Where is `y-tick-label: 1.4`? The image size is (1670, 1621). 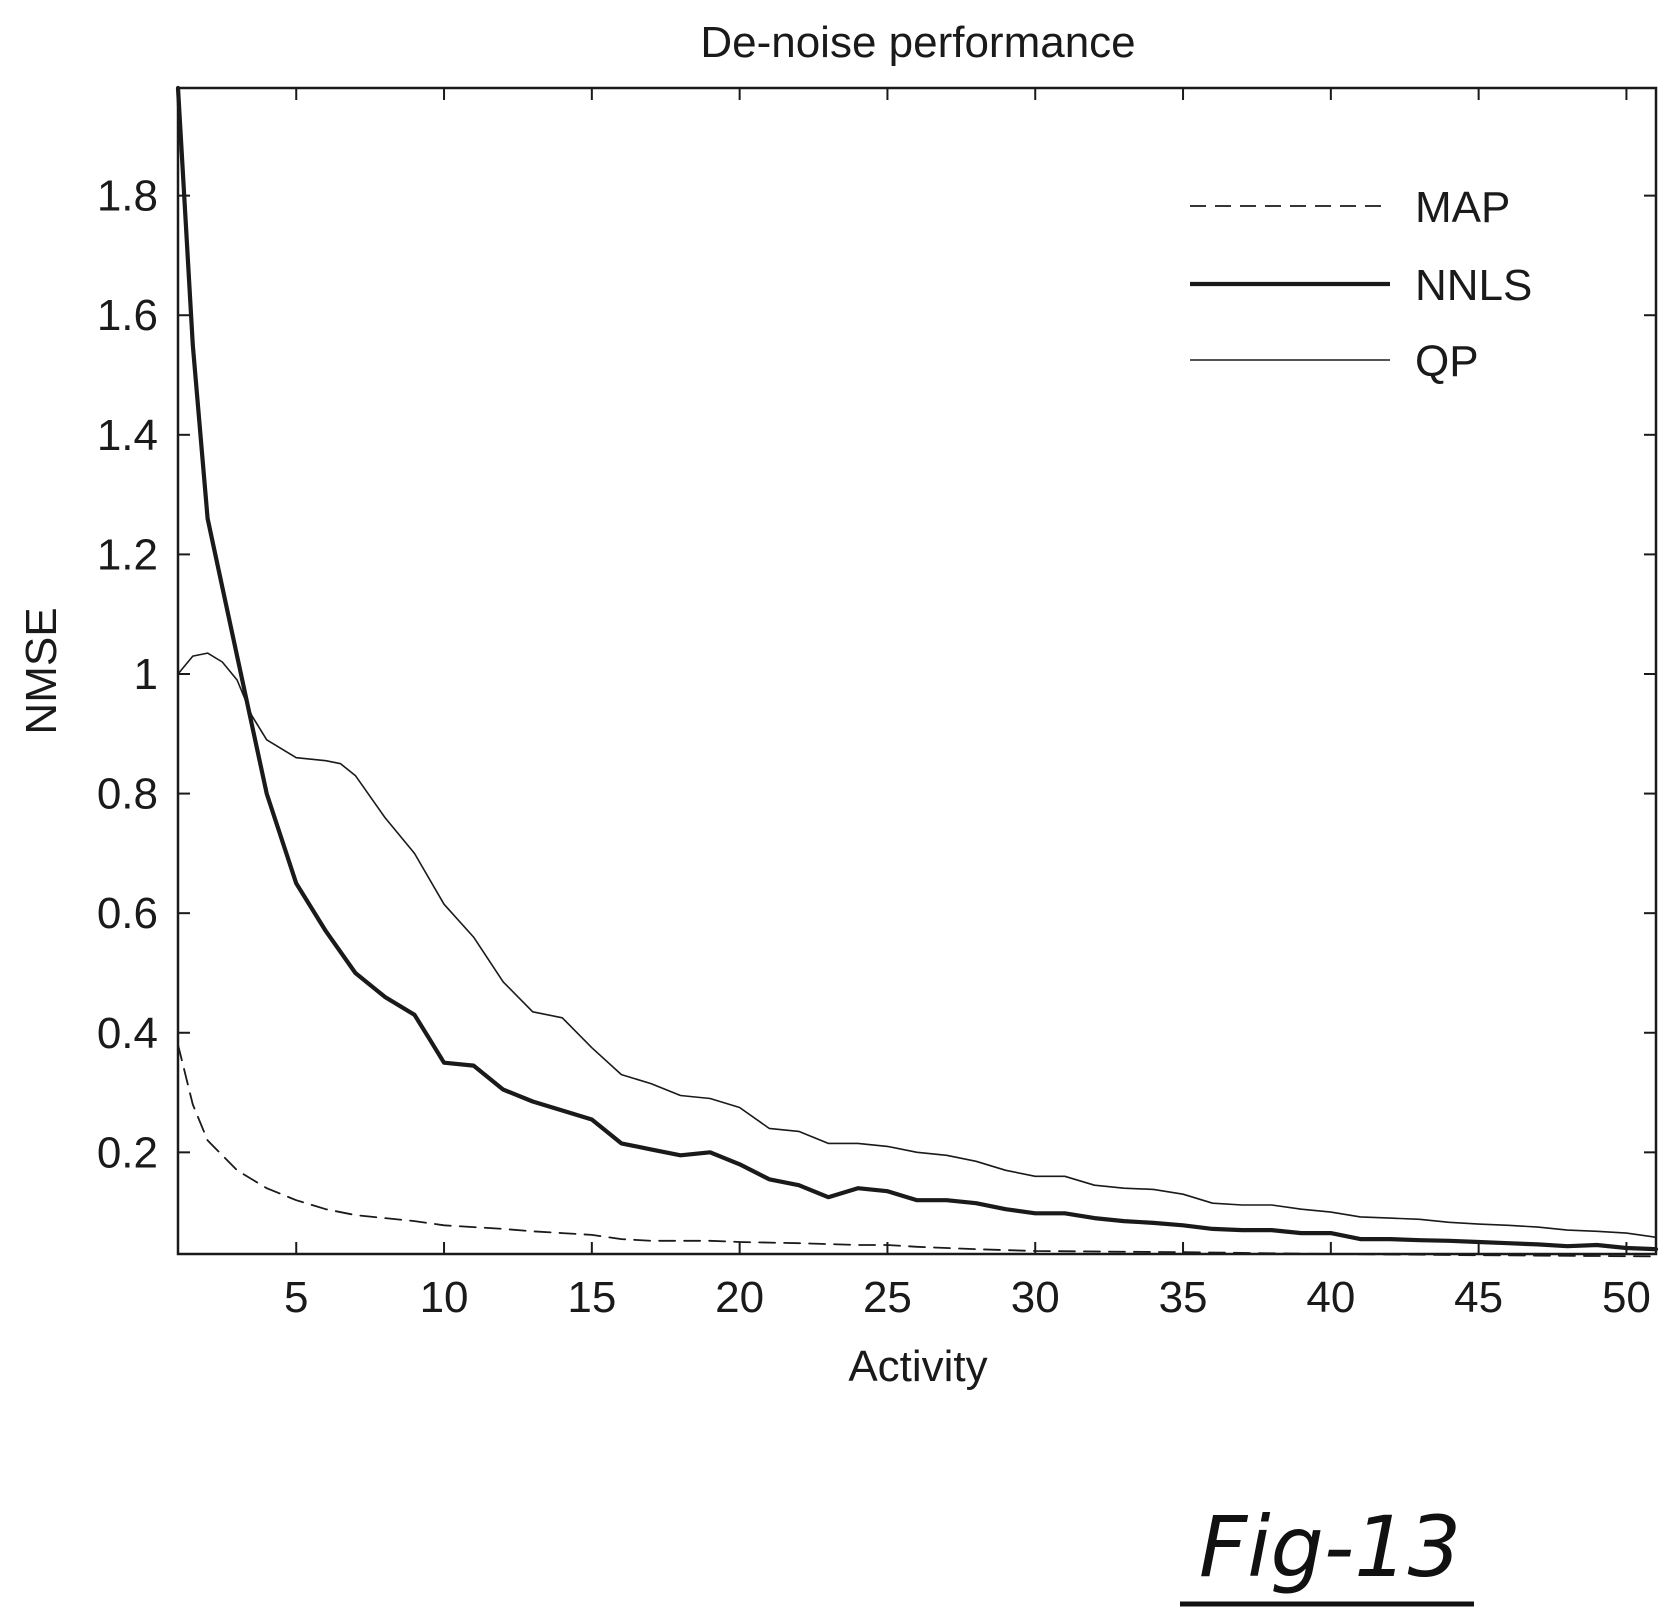
y-tick-label: 1.4 is located at coordinates (127, 435).